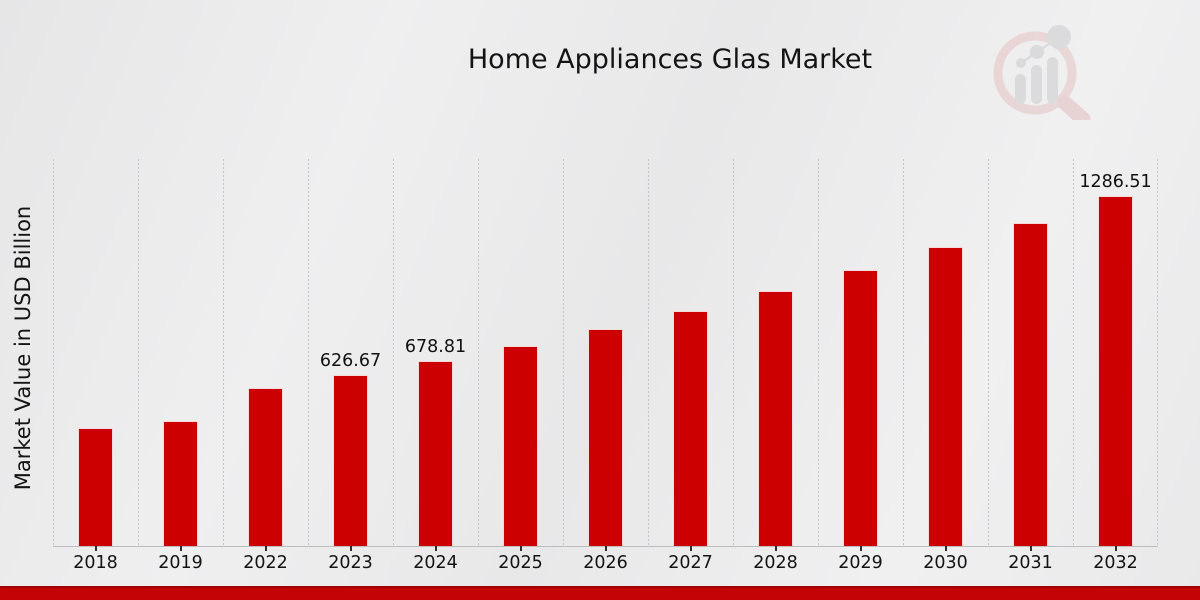  Describe the element at coordinates (690, 563) in the screenshot. I see `x-tick-label-2027: 2027` at that location.